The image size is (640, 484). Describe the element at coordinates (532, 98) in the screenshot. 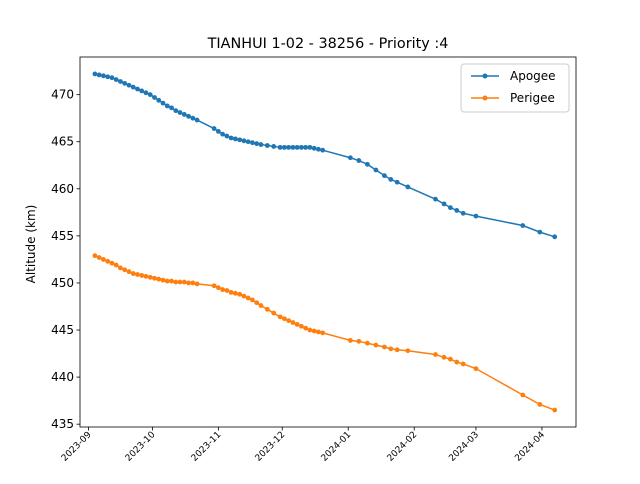

I see `legend-perigee-label: Perigee` at that location.